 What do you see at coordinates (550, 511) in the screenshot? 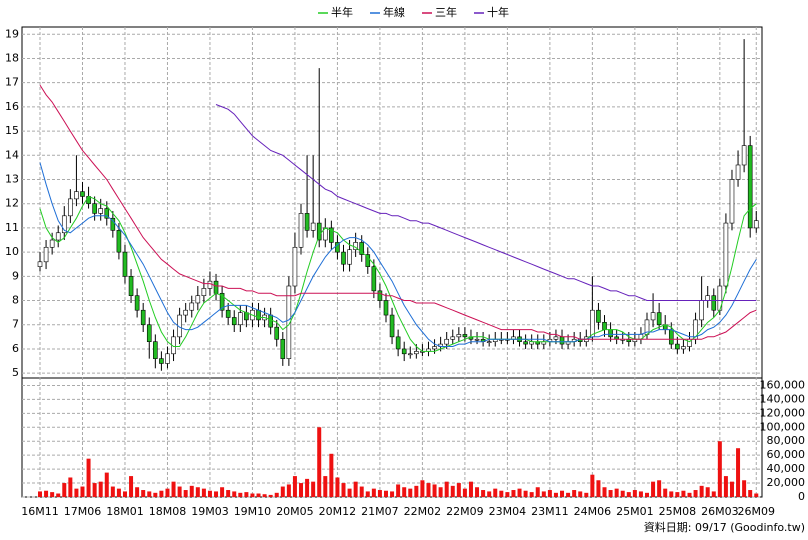
I see `x-tick-label: 23M11` at bounding box center [550, 511].